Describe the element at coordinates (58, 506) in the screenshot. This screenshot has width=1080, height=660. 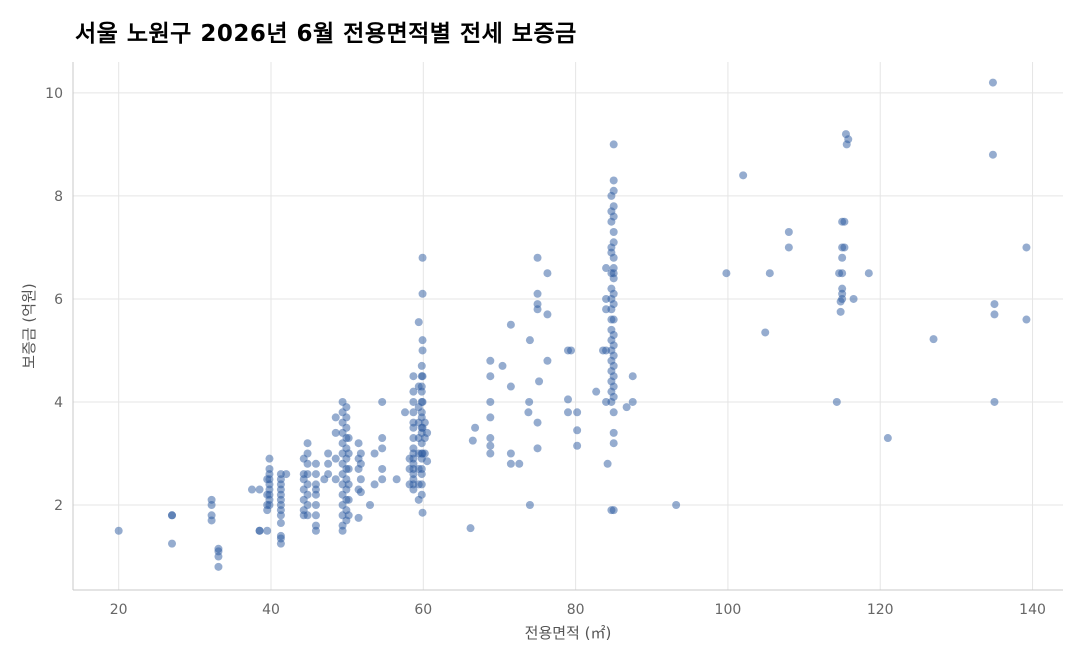
I see `y-tick-label: 2` at that location.